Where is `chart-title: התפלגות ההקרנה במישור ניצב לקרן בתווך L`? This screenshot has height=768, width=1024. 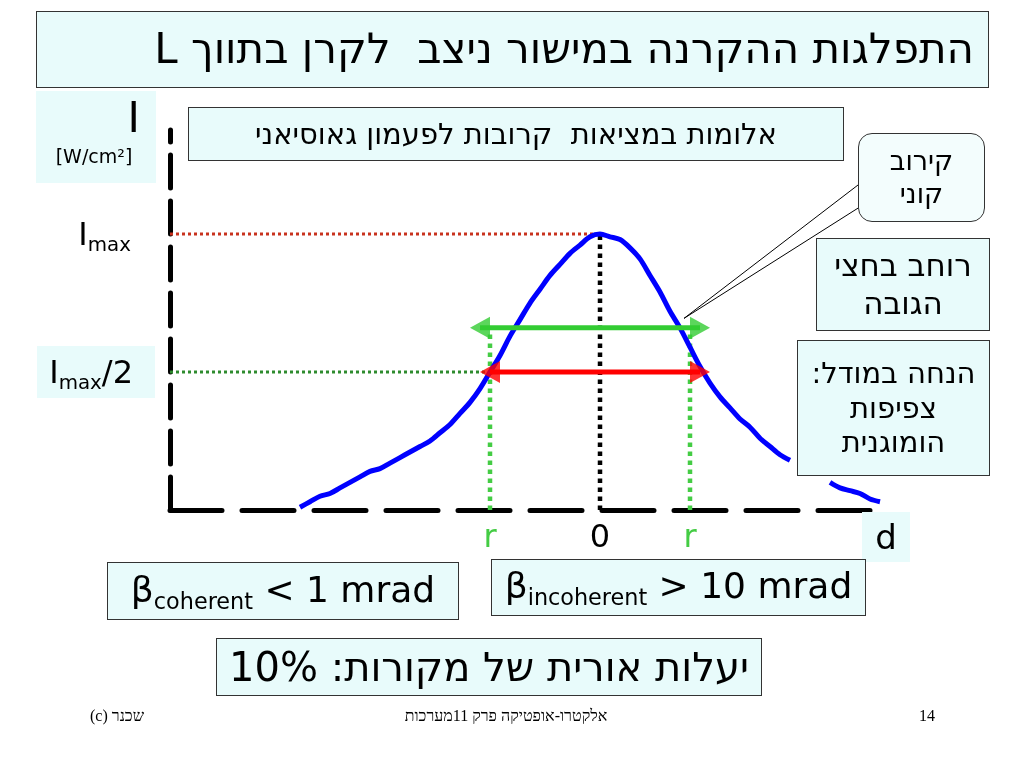
chart-title: התפלגות ההקרנה במישור ניצב לקרן בתווך L is located at coordinates (564, 49).